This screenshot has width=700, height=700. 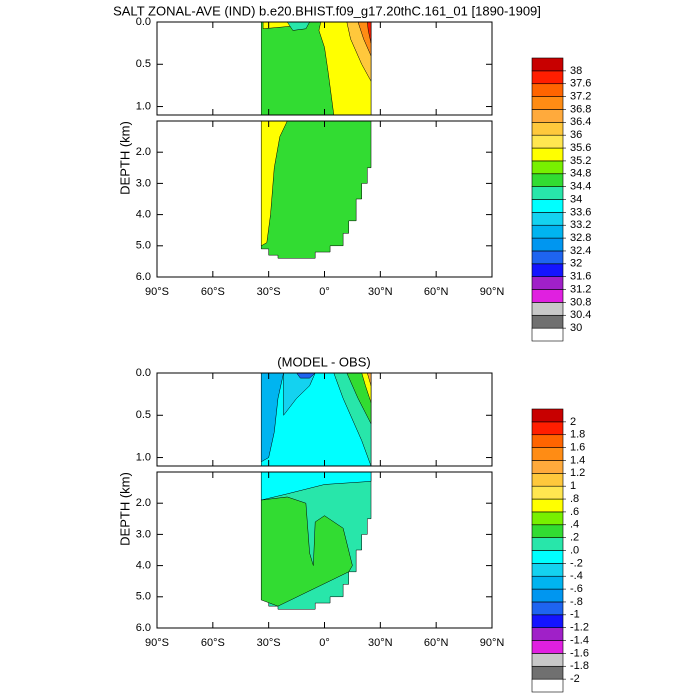 I want to click on colorbar-label: 35.6, so click(x=580, y=148).